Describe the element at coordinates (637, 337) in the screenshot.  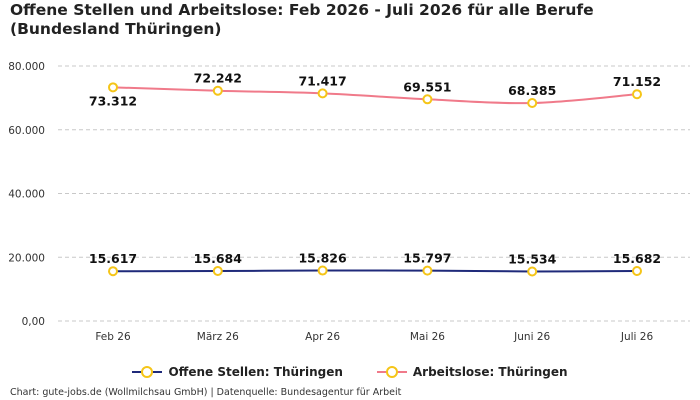
I see `x-tick-label: Juli 26` at that location.